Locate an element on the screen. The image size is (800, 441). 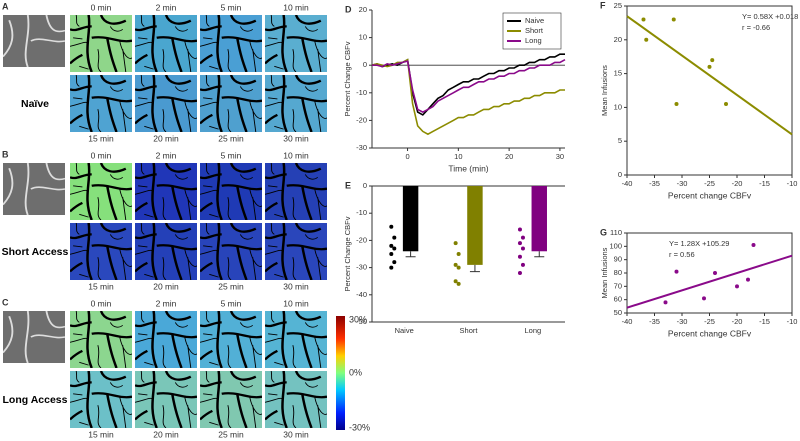
x-tick-label: 0 is located at coordinates (407, 156).